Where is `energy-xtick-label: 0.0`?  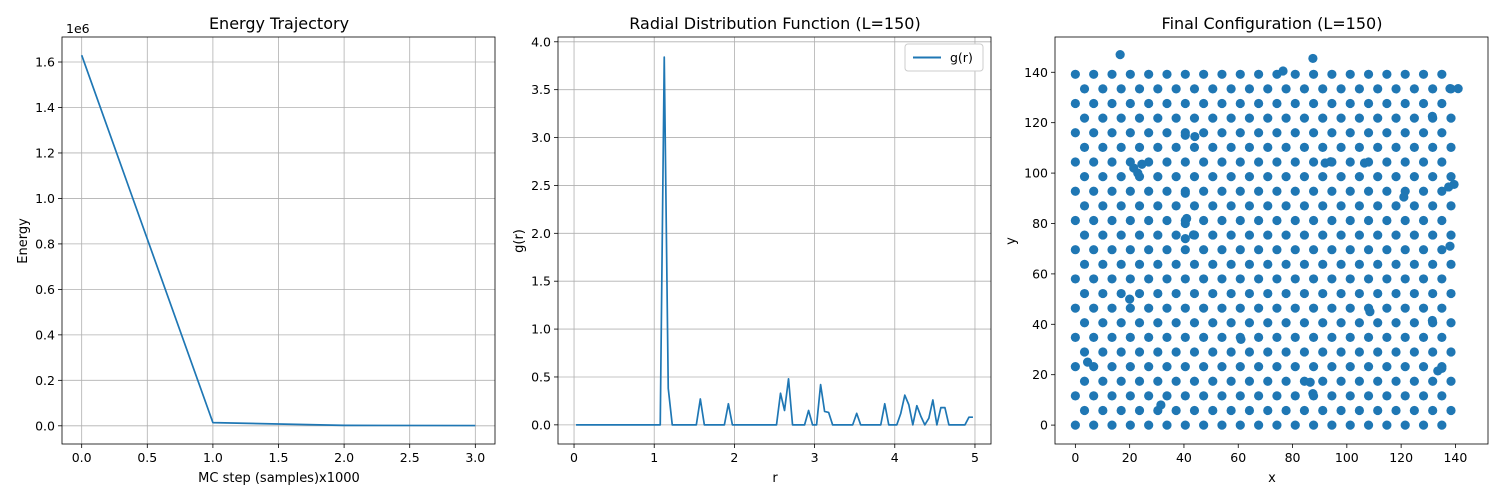
energy-xtick-label: 0.0 is located at coordinates (82, 457).